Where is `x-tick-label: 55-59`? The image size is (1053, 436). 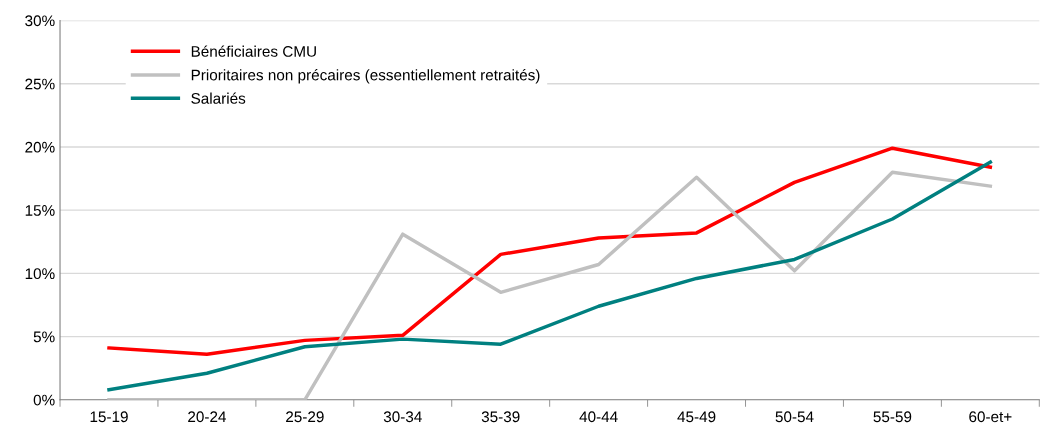 x-tick-label: 55-59 is located at coordinates (892, 417).